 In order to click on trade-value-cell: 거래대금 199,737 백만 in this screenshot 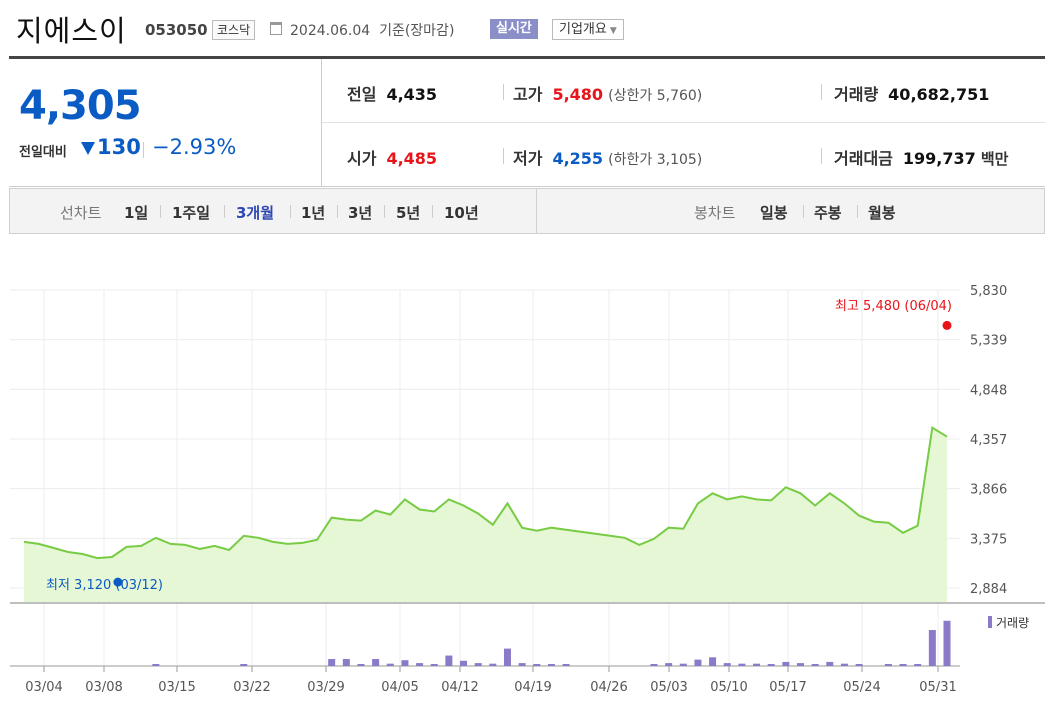, I will do `click(921, 157)`.